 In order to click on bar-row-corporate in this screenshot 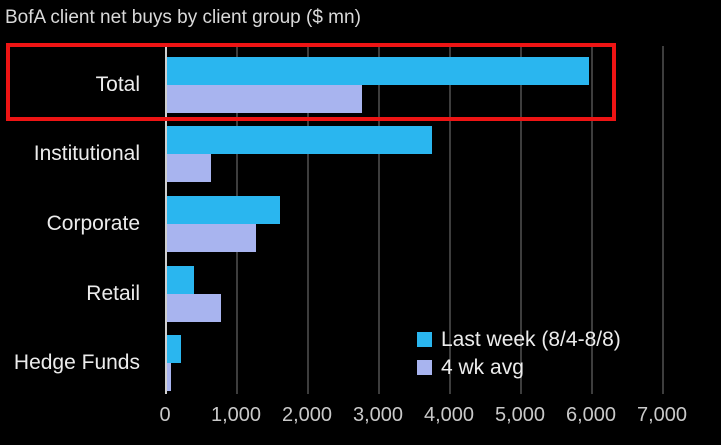, I will do `click(430, 224)`.